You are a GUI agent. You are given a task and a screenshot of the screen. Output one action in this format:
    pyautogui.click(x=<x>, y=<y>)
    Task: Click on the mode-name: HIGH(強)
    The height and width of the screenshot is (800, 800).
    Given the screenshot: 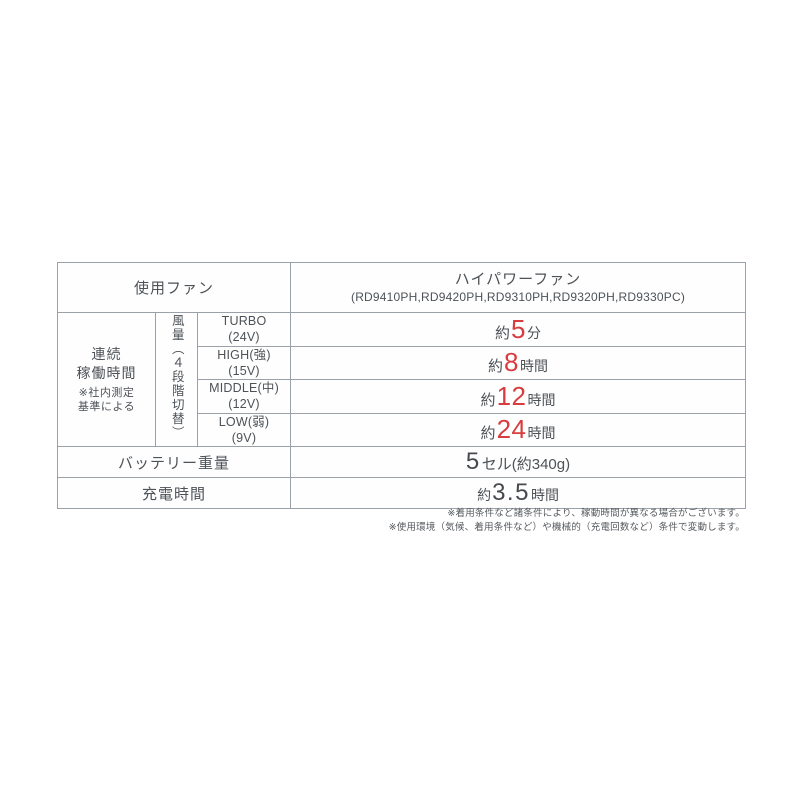 What is the action you would take?
    pyautogui.click(x=244, y=354)
    